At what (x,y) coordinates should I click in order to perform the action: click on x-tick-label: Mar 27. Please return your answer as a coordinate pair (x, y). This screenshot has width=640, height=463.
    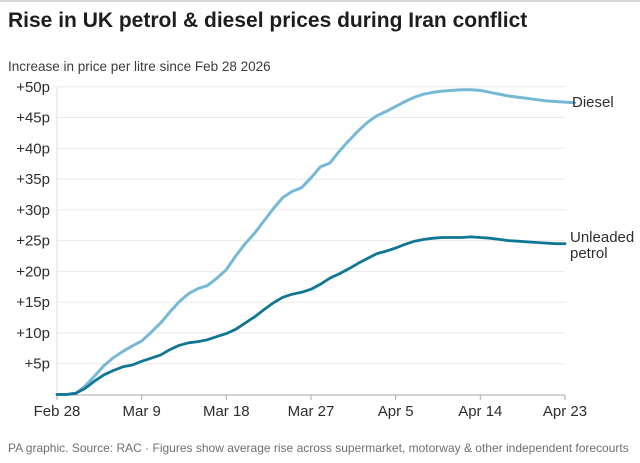
    Looking at the image, I should click on (311, 411).